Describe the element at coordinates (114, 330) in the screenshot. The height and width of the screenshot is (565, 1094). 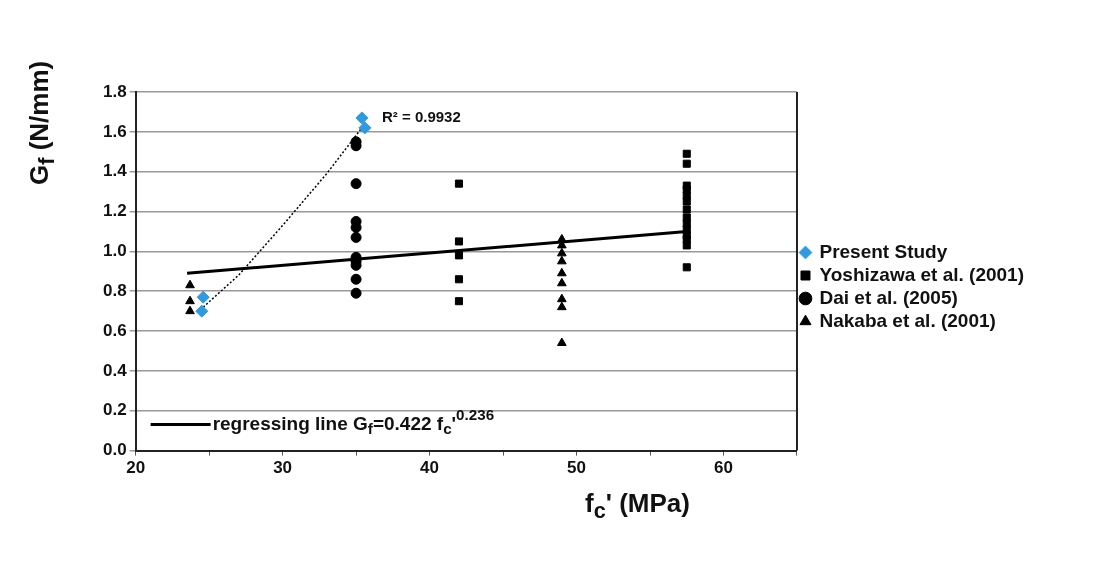
I see `y-tick-label: 0.6` at that location.